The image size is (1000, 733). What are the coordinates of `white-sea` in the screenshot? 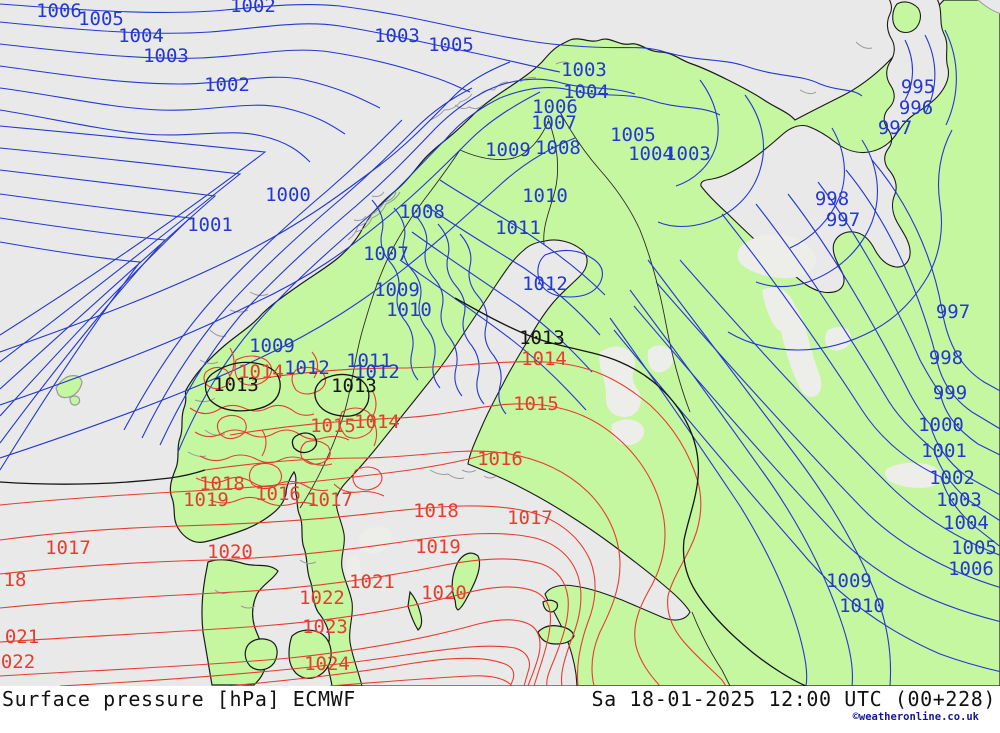 It's located at (824, 147).